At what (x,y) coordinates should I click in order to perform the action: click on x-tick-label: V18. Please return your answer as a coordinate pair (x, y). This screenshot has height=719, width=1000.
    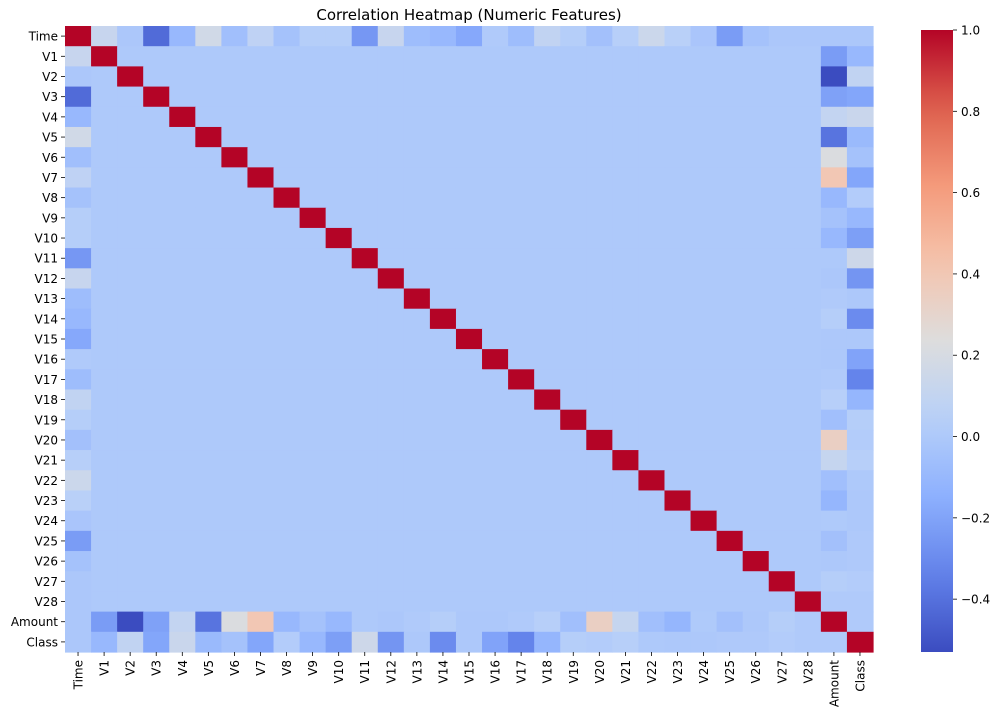
    Looking at the image, I should click on (548, 671).